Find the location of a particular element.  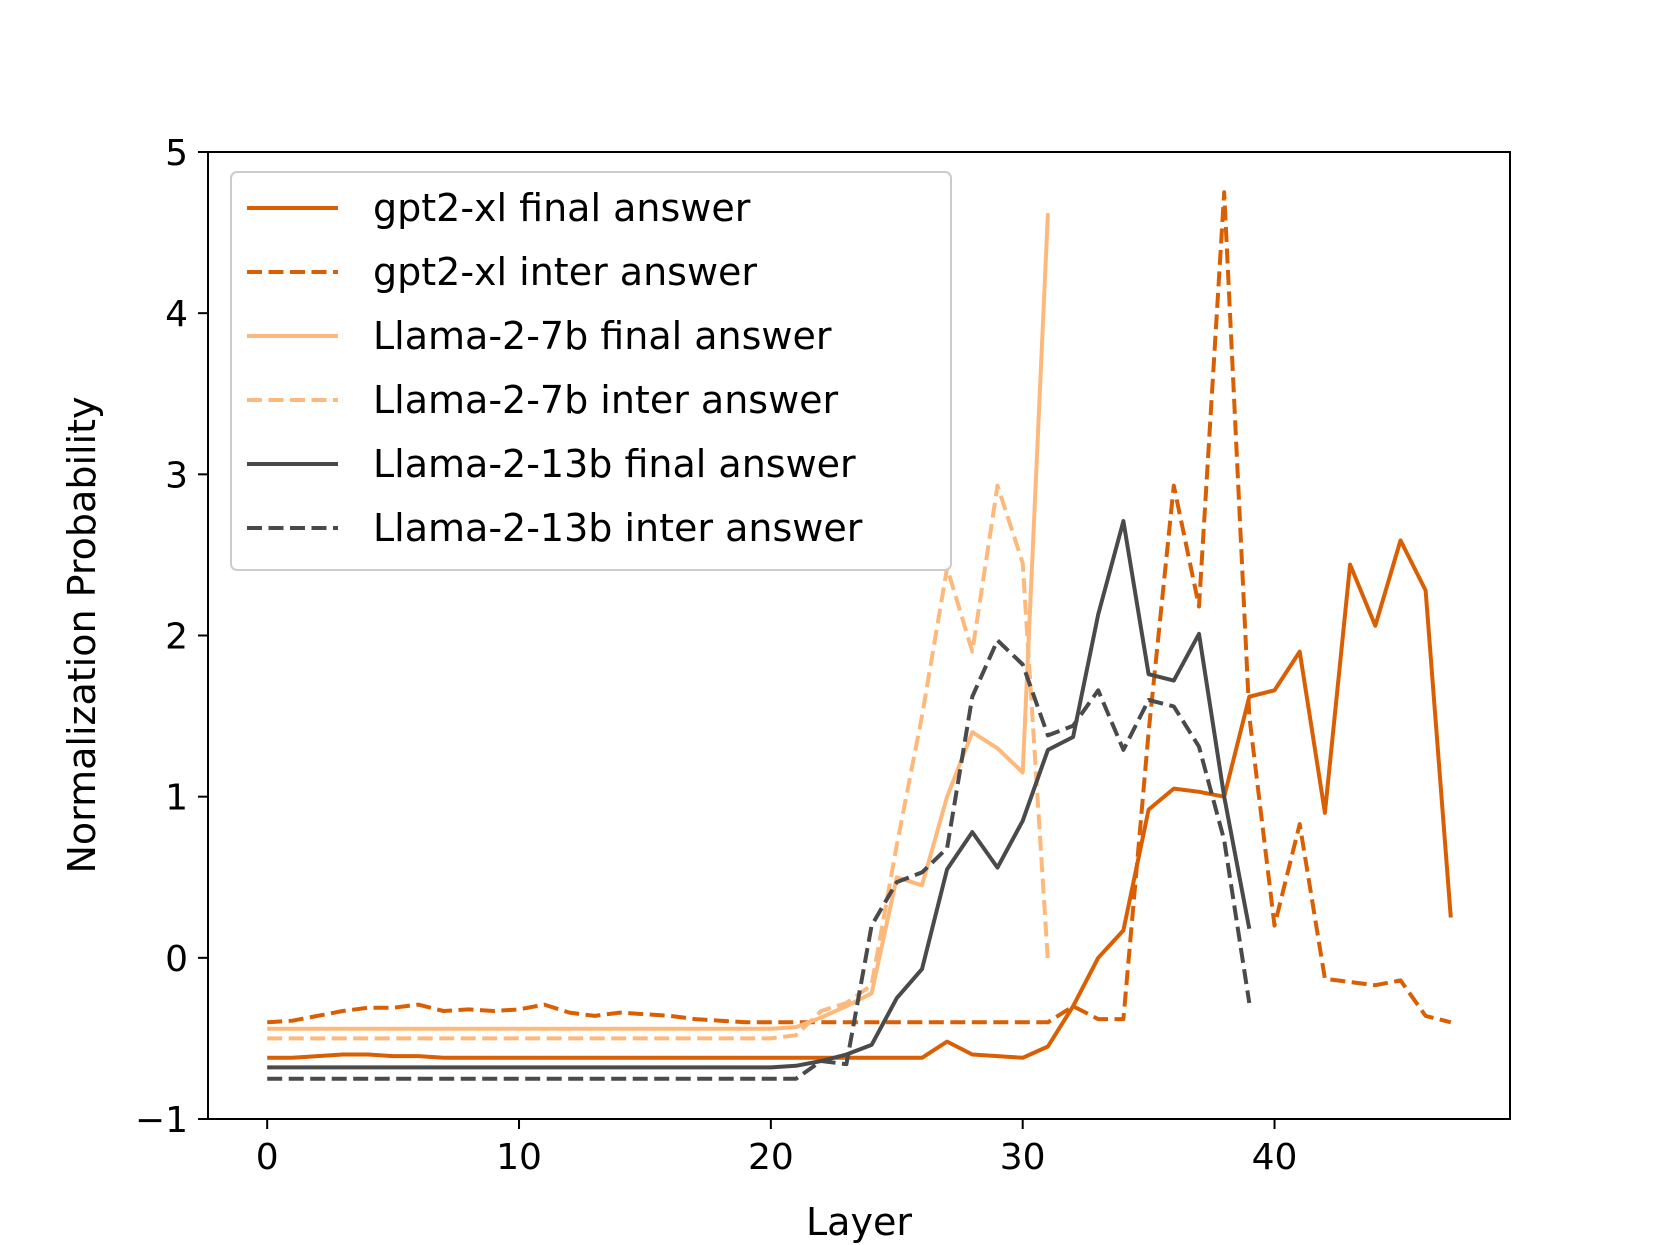

x-tick-label: 40 is located at coordinates (1275, 1157).